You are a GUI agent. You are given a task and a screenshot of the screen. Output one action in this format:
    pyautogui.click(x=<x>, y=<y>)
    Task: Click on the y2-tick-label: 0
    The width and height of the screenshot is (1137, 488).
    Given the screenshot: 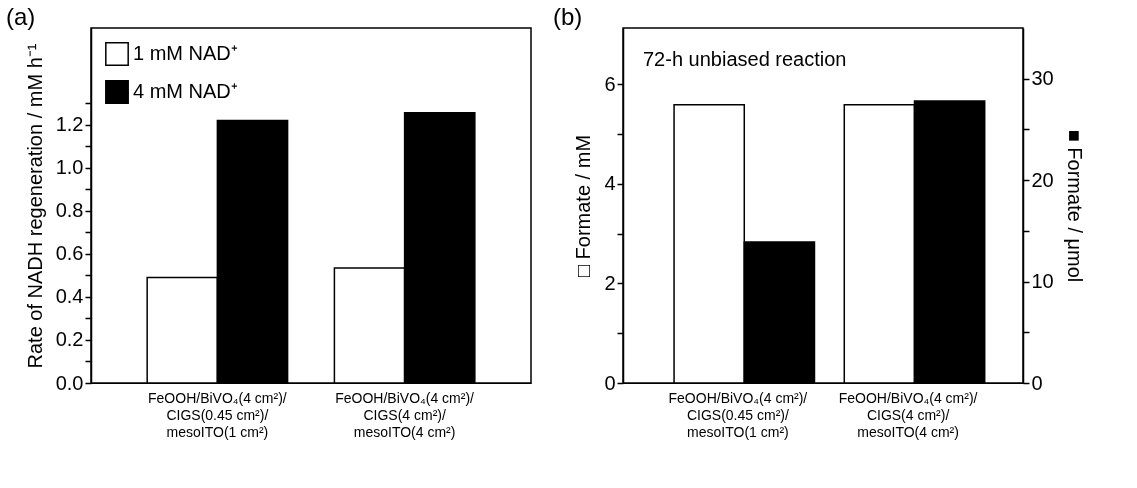 What is the action you would take?
    pyautogui.click(x=1037, y=382)
    